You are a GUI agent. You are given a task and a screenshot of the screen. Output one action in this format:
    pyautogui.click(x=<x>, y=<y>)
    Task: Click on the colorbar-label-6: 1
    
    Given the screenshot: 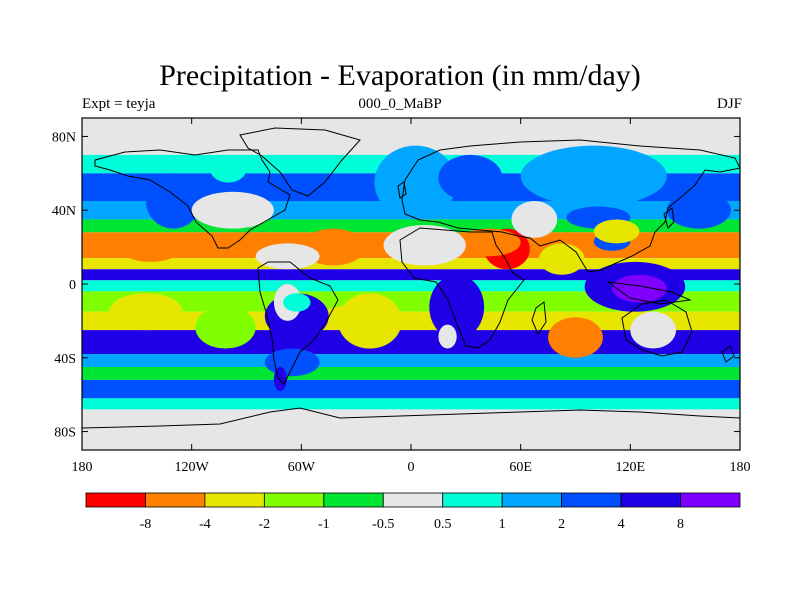 What is the action you would take?
    pyautogui.click(x=502, y=524)
    